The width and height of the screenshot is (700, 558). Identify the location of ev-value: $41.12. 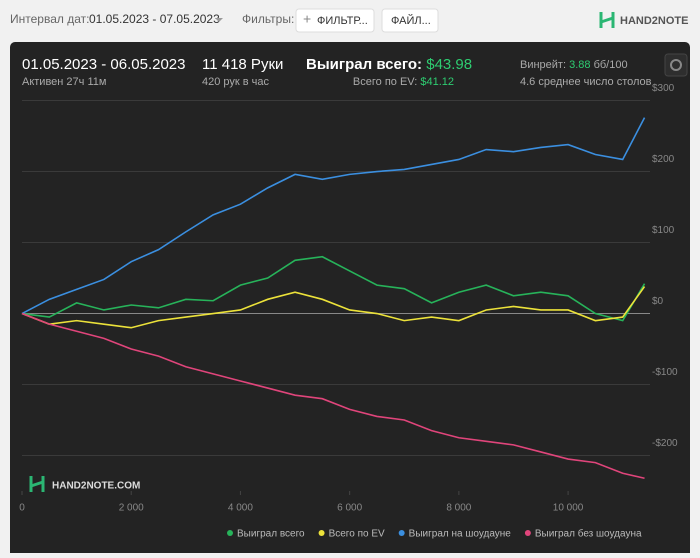
(437, 82).